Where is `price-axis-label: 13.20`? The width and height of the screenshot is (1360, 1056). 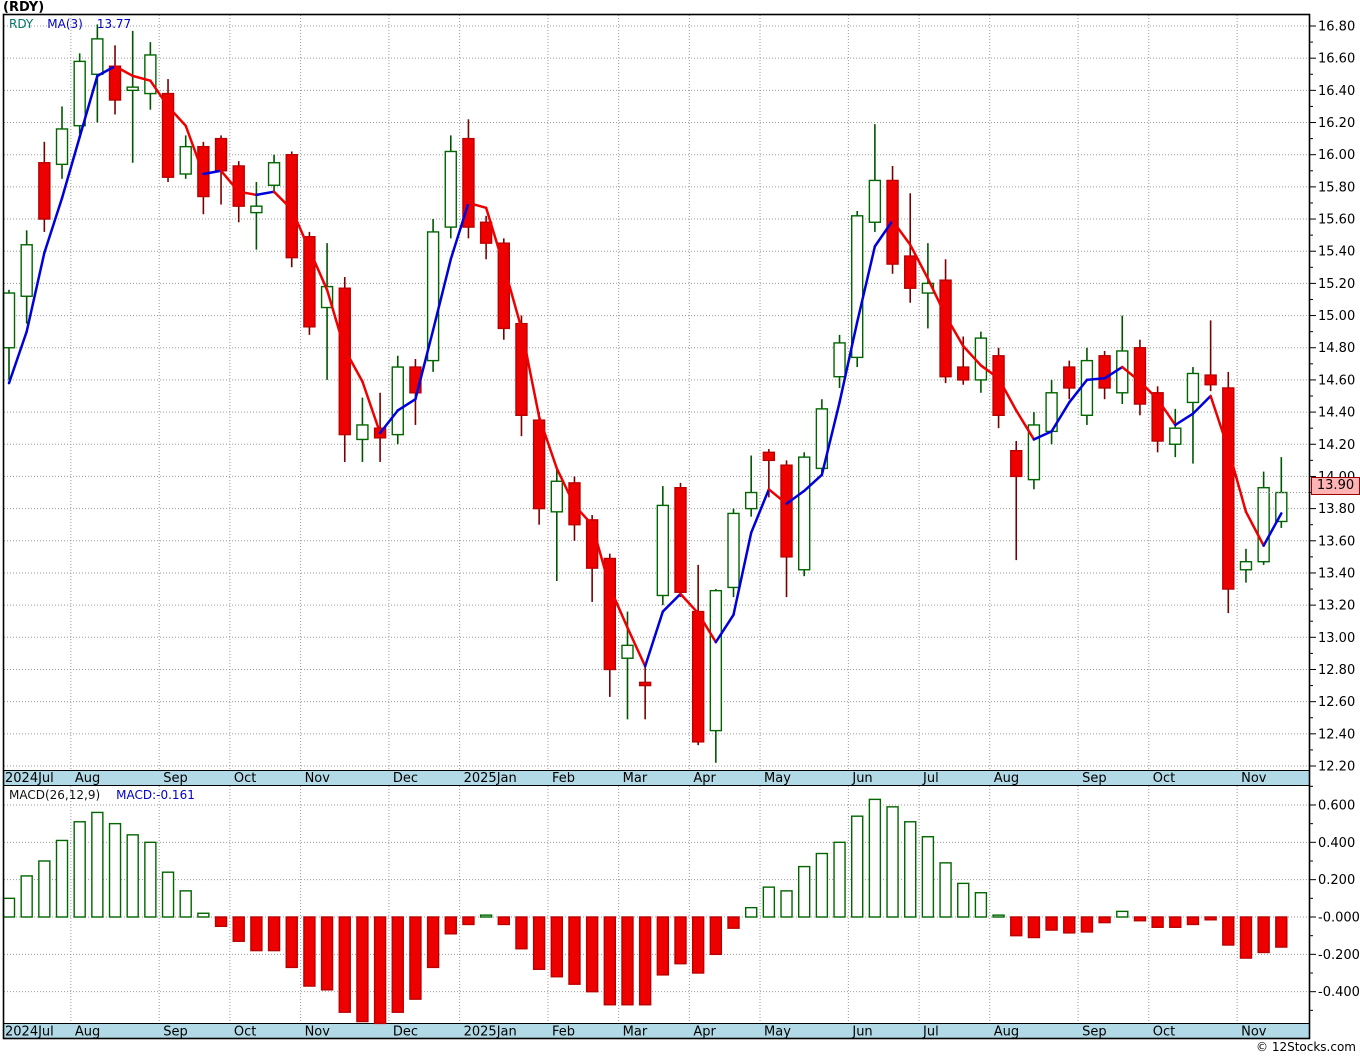 price-axis-label: 13.20 is located at coordinates (1336, 606).